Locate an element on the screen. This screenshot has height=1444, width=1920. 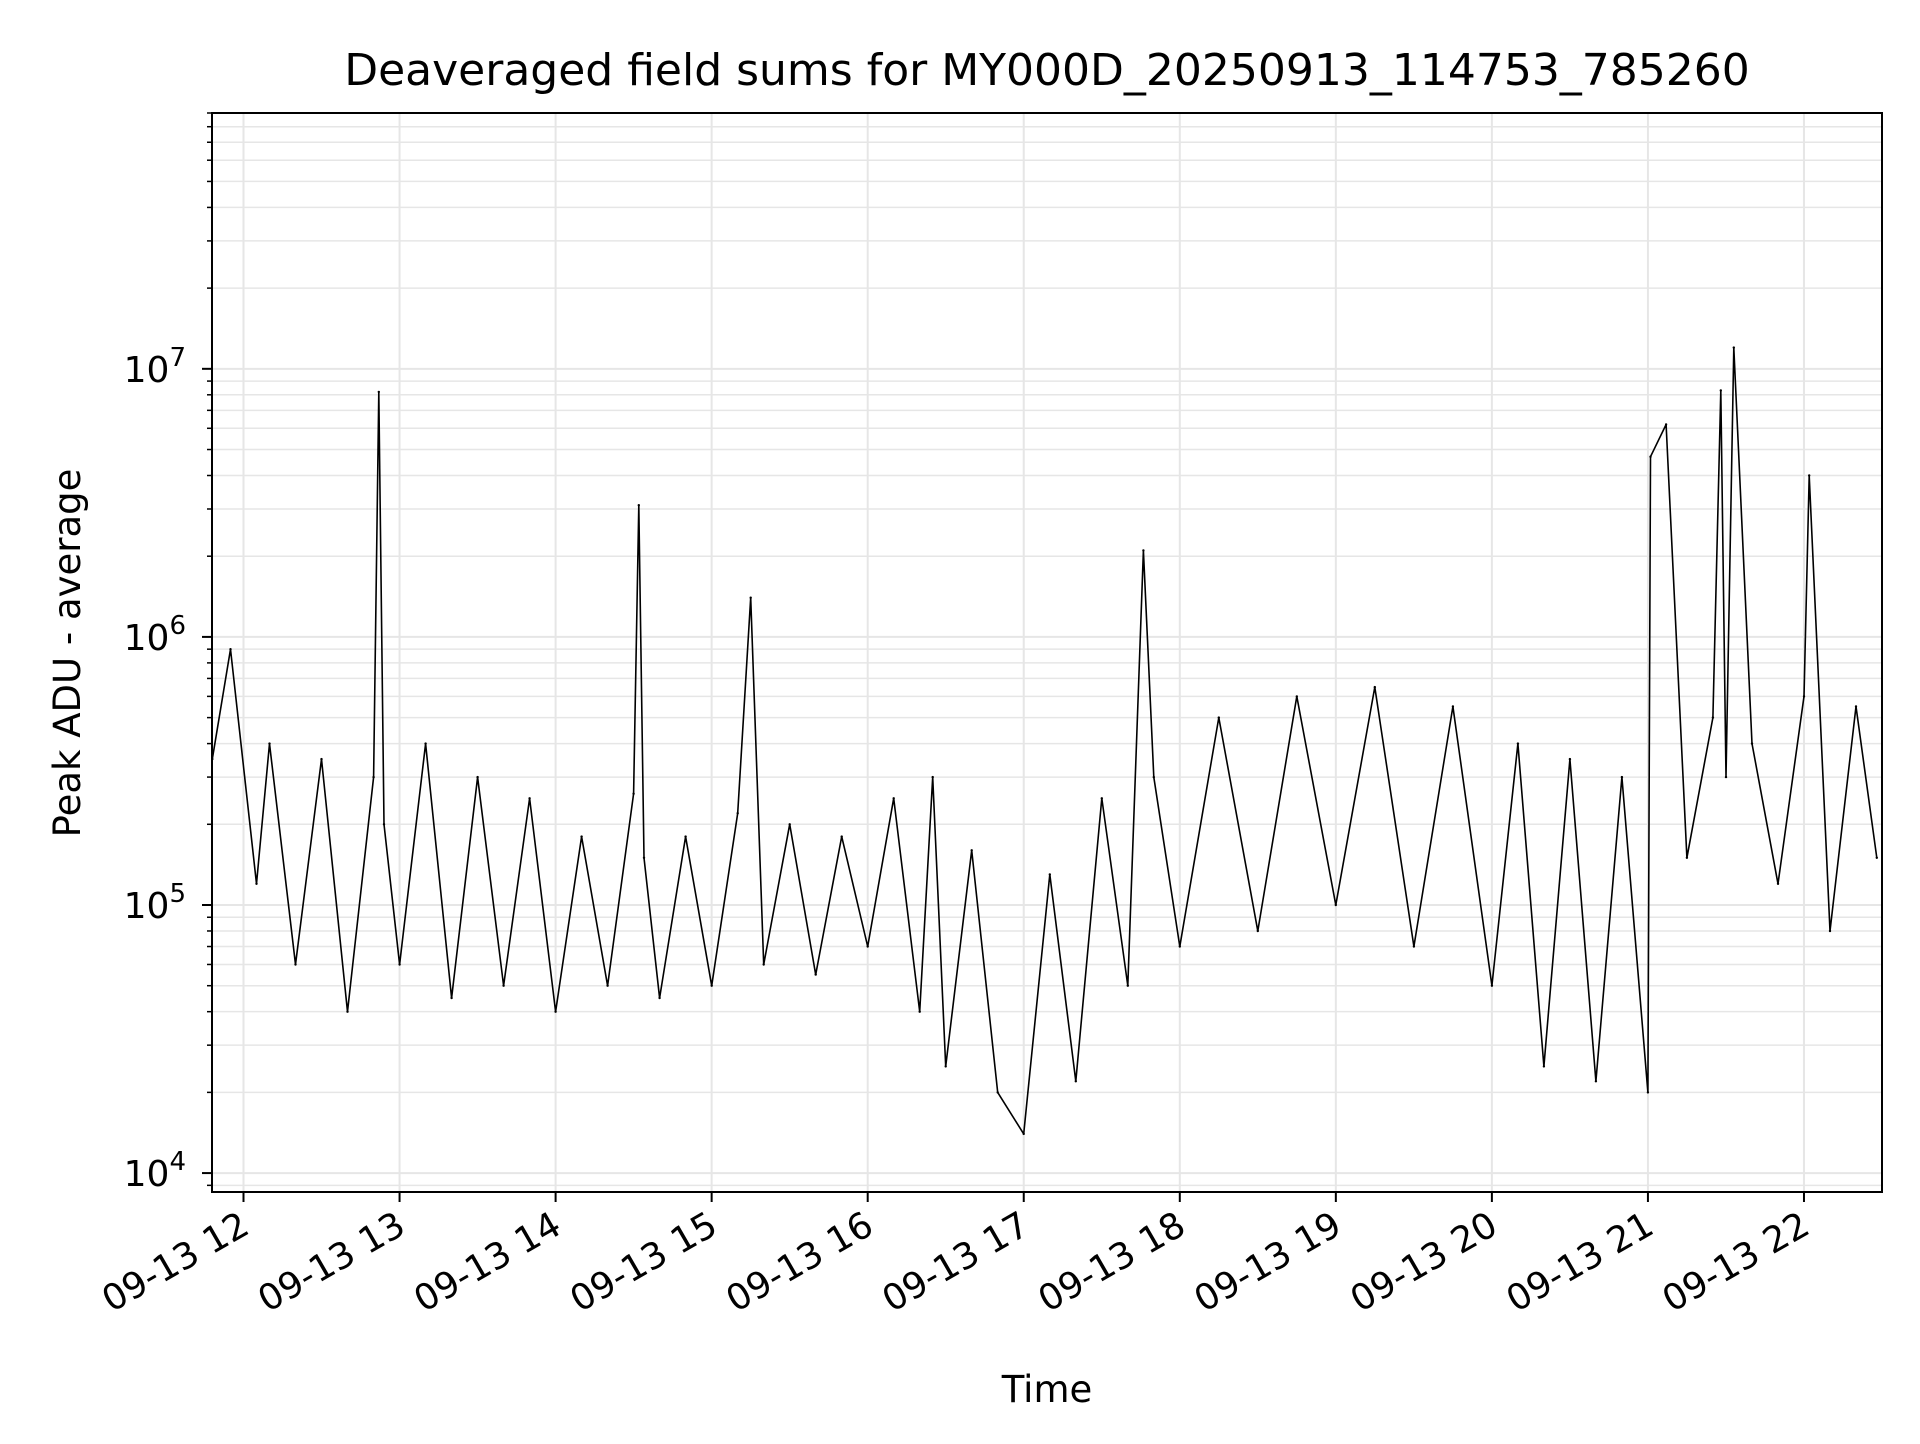
x-tick-label: 09-13 16 is located at coordinates (800, 1262).